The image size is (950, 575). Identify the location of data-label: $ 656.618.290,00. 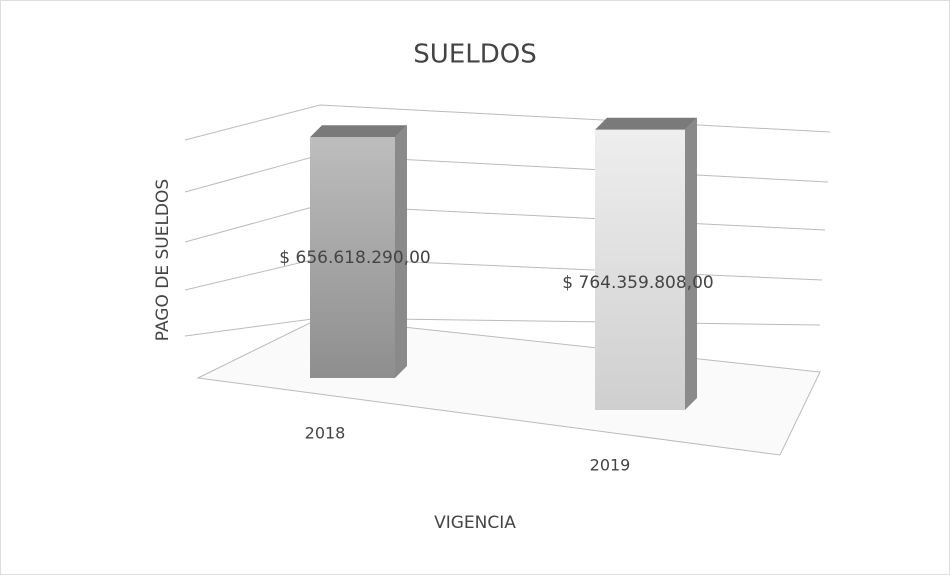
(354, 258).